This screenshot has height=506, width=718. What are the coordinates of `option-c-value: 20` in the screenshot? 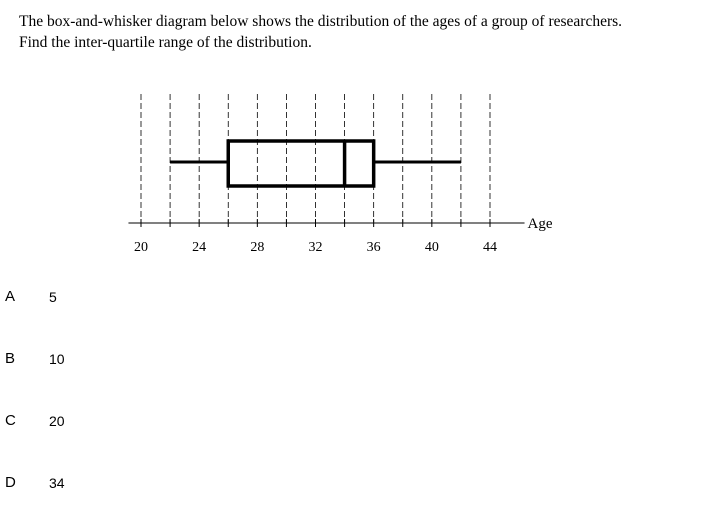 It's located at (57, 421).